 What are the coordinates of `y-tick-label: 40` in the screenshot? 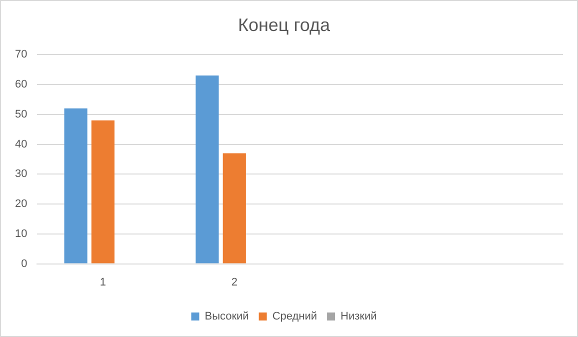 It's located at (21, 144).